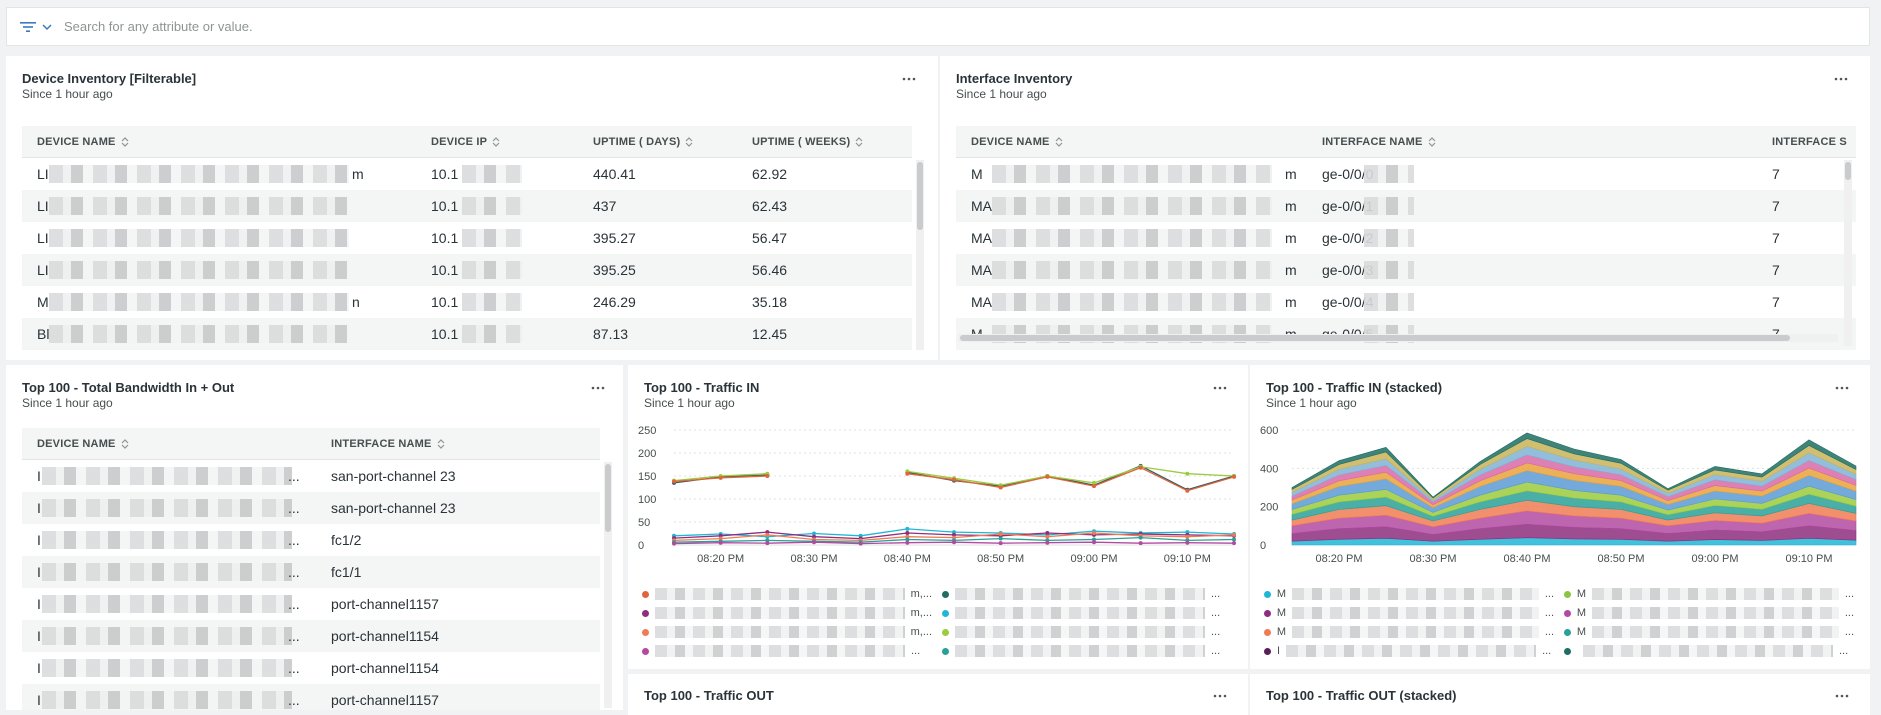 The image size is (1881, 715). I want to click on table-row: MA m ge-0/0/1 7, so click(1406, 206).